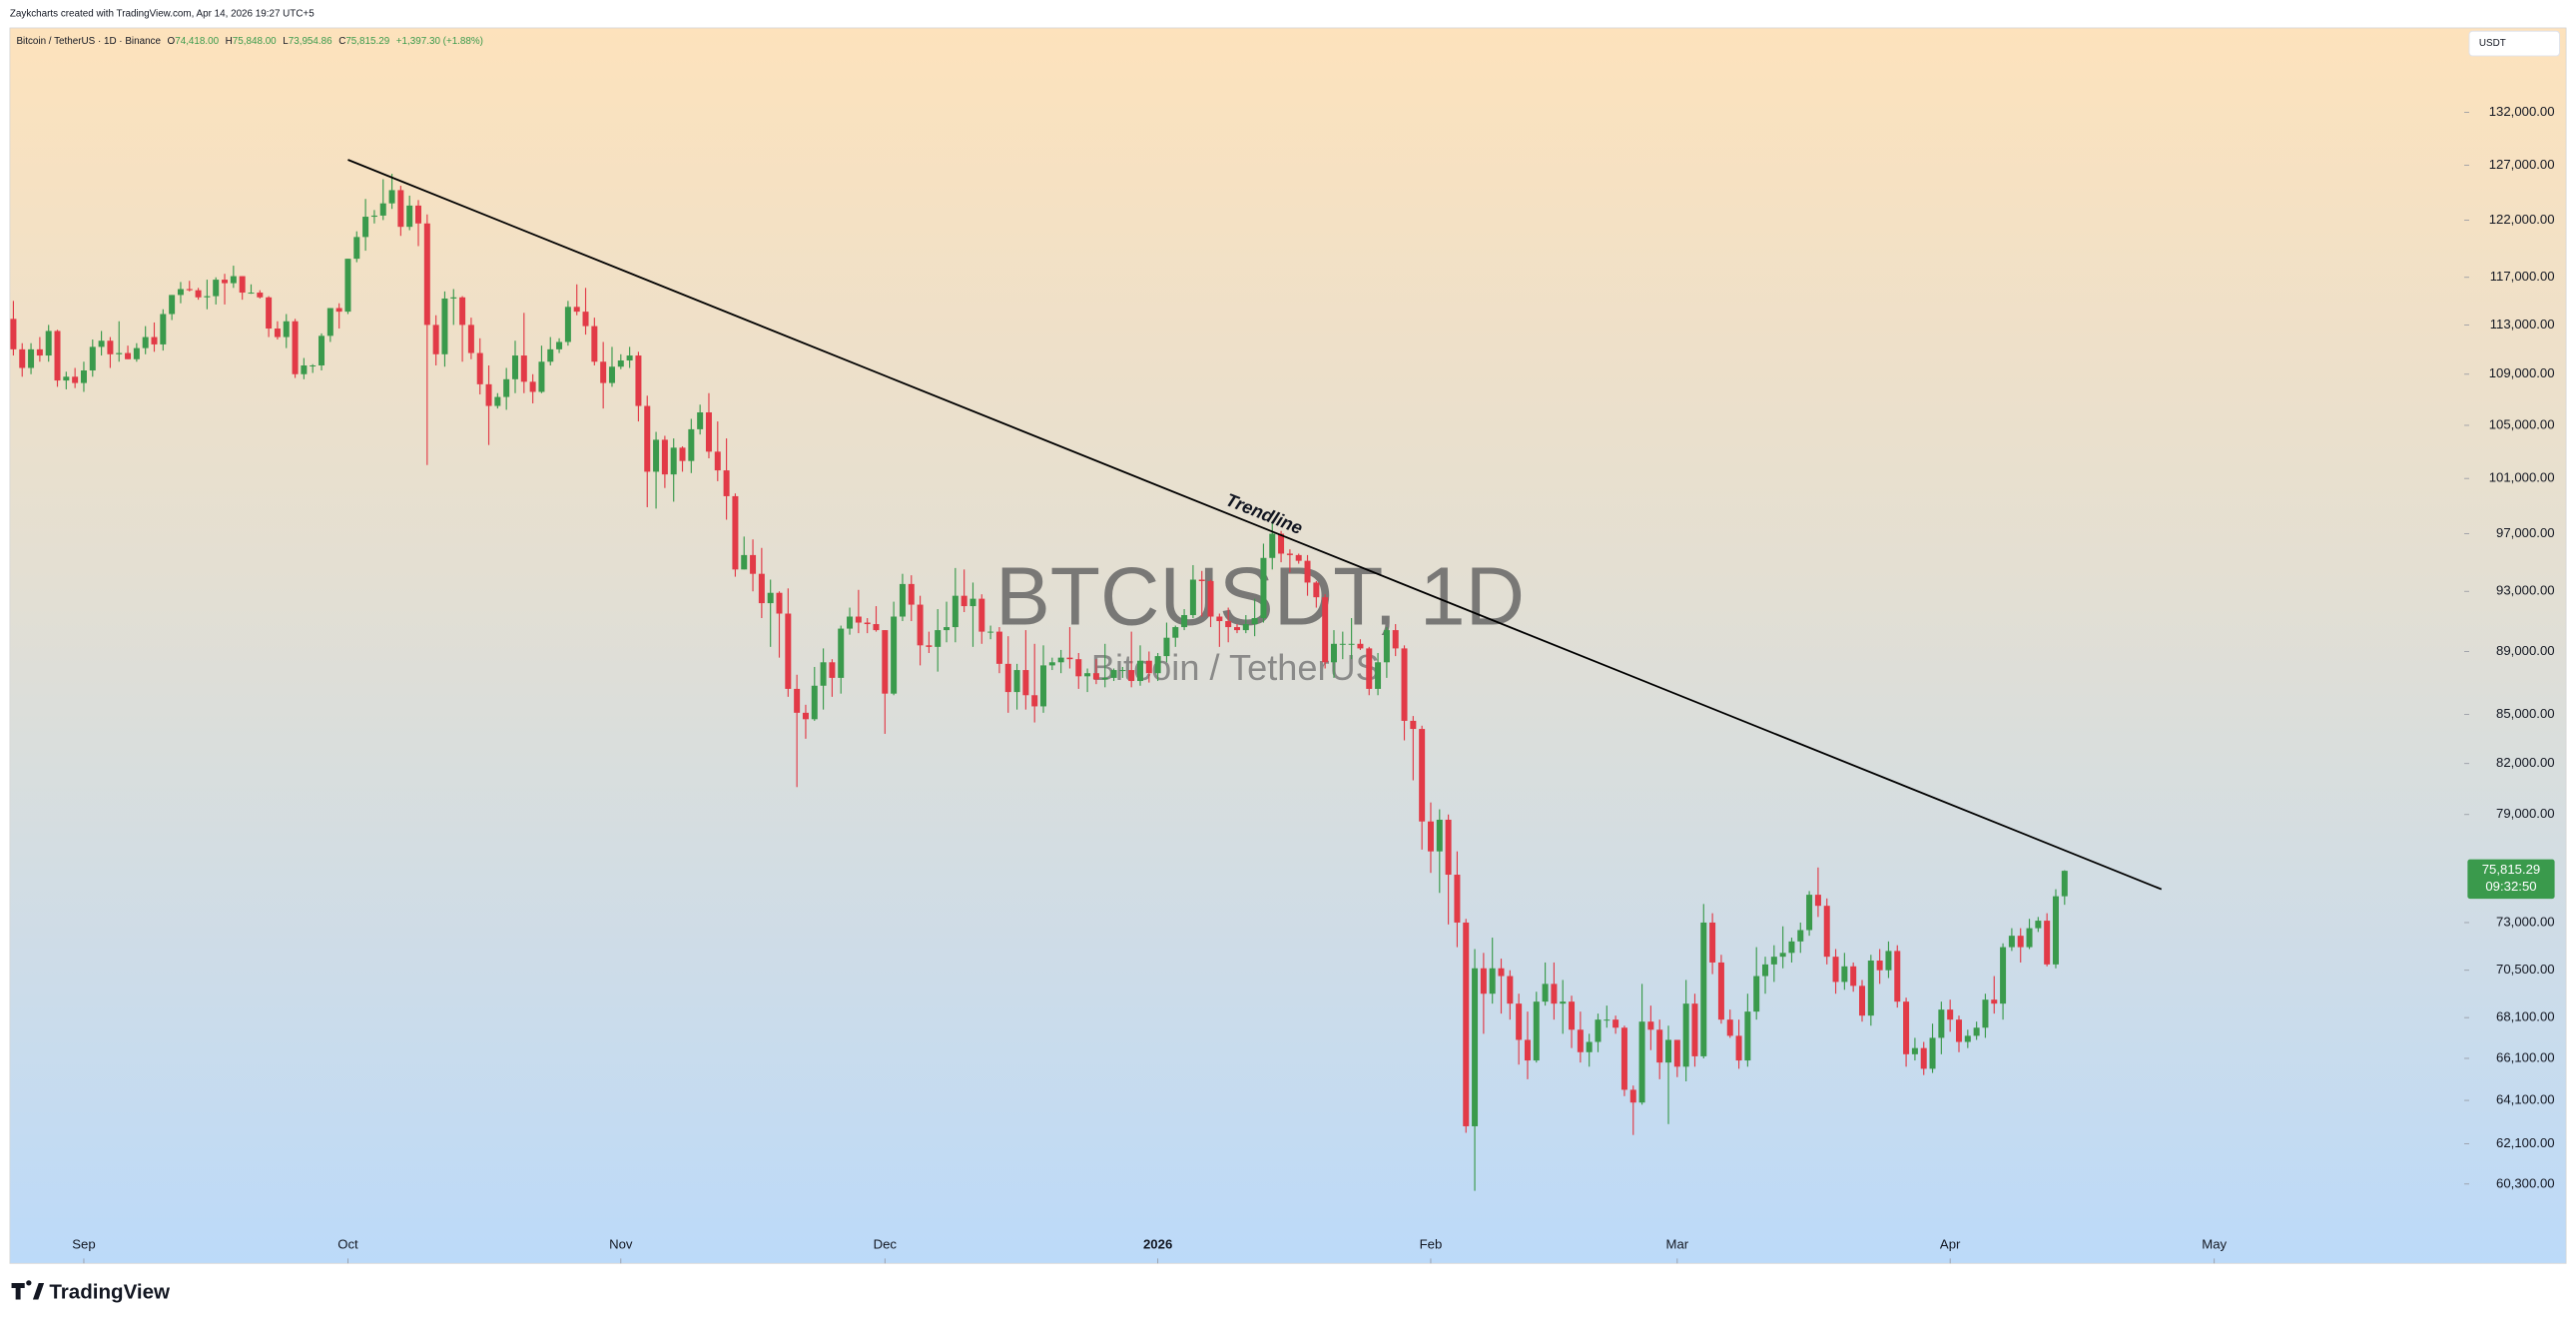 Image resolution: width=2576 pixels, height=1325 pixels. What do you see at coordinates (172, 41) in the screenshot?
I see `legend-key: O` at bounding box center [172, 41].